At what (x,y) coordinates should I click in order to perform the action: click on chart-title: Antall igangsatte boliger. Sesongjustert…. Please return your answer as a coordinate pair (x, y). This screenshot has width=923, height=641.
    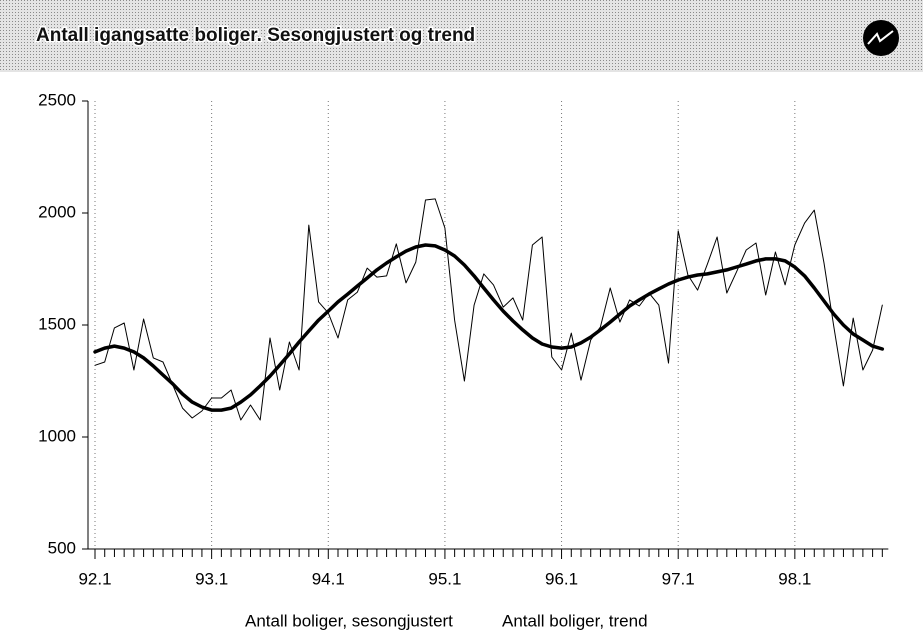
    Looking at the image, I should click on (255, 35).